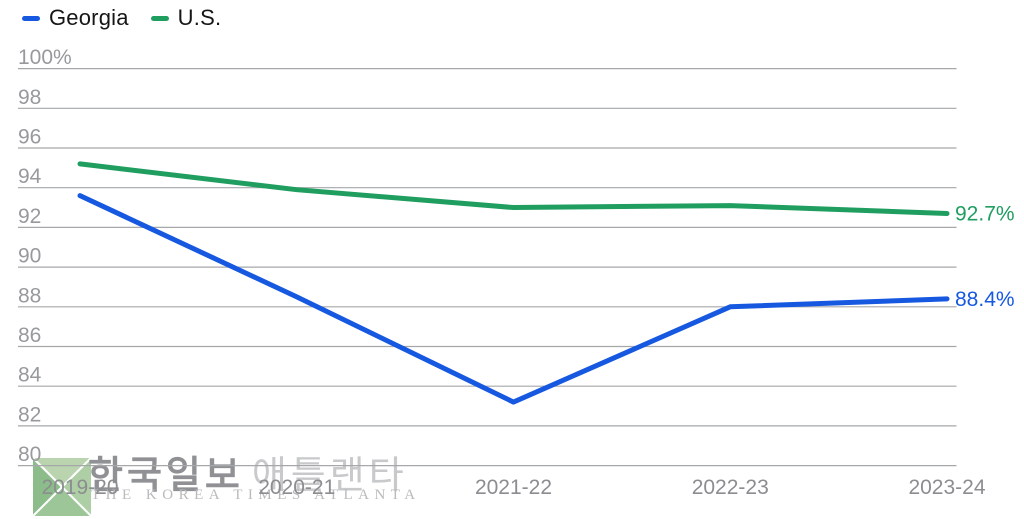  Describe the element at coordinates (29, 97) in the screenshot. I see `y-tick-label: 98` at that location.